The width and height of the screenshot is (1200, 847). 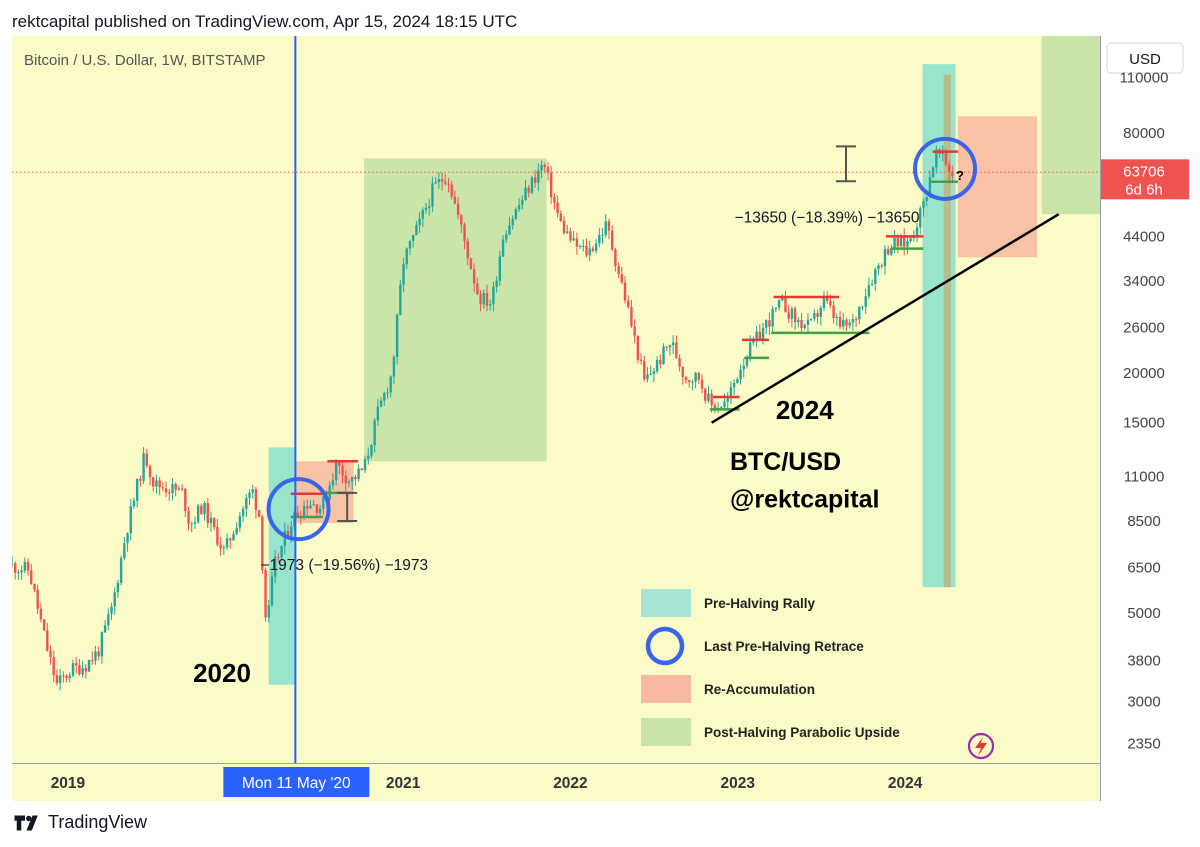 I want to click on y-tick-3: 44000, so click(x=1144, y=236).